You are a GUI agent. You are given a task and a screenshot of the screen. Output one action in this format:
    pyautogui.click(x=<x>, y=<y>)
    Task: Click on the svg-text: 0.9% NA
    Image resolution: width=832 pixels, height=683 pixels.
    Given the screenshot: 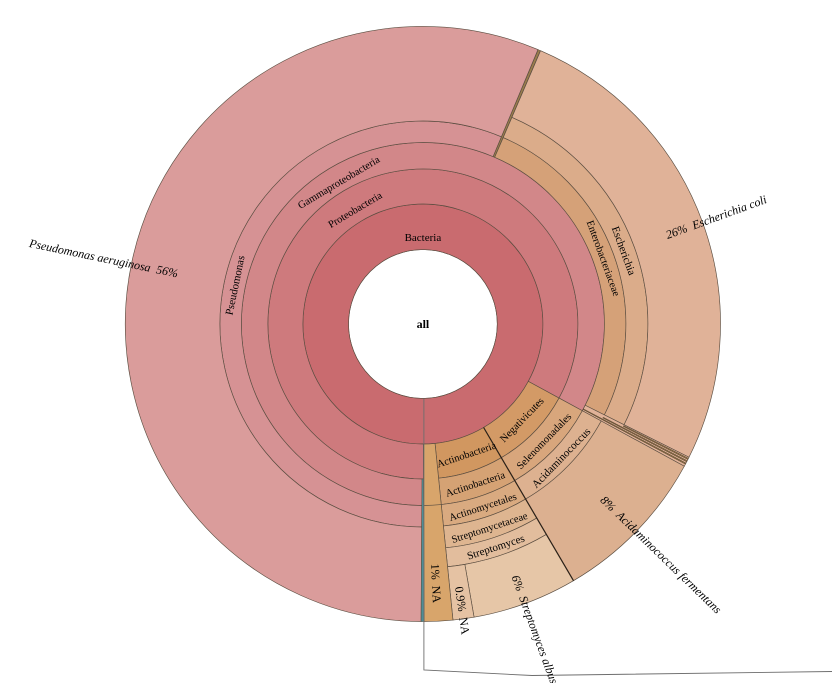 What is the action you would take?
    pyautogui.click(x=462, y=611)
    